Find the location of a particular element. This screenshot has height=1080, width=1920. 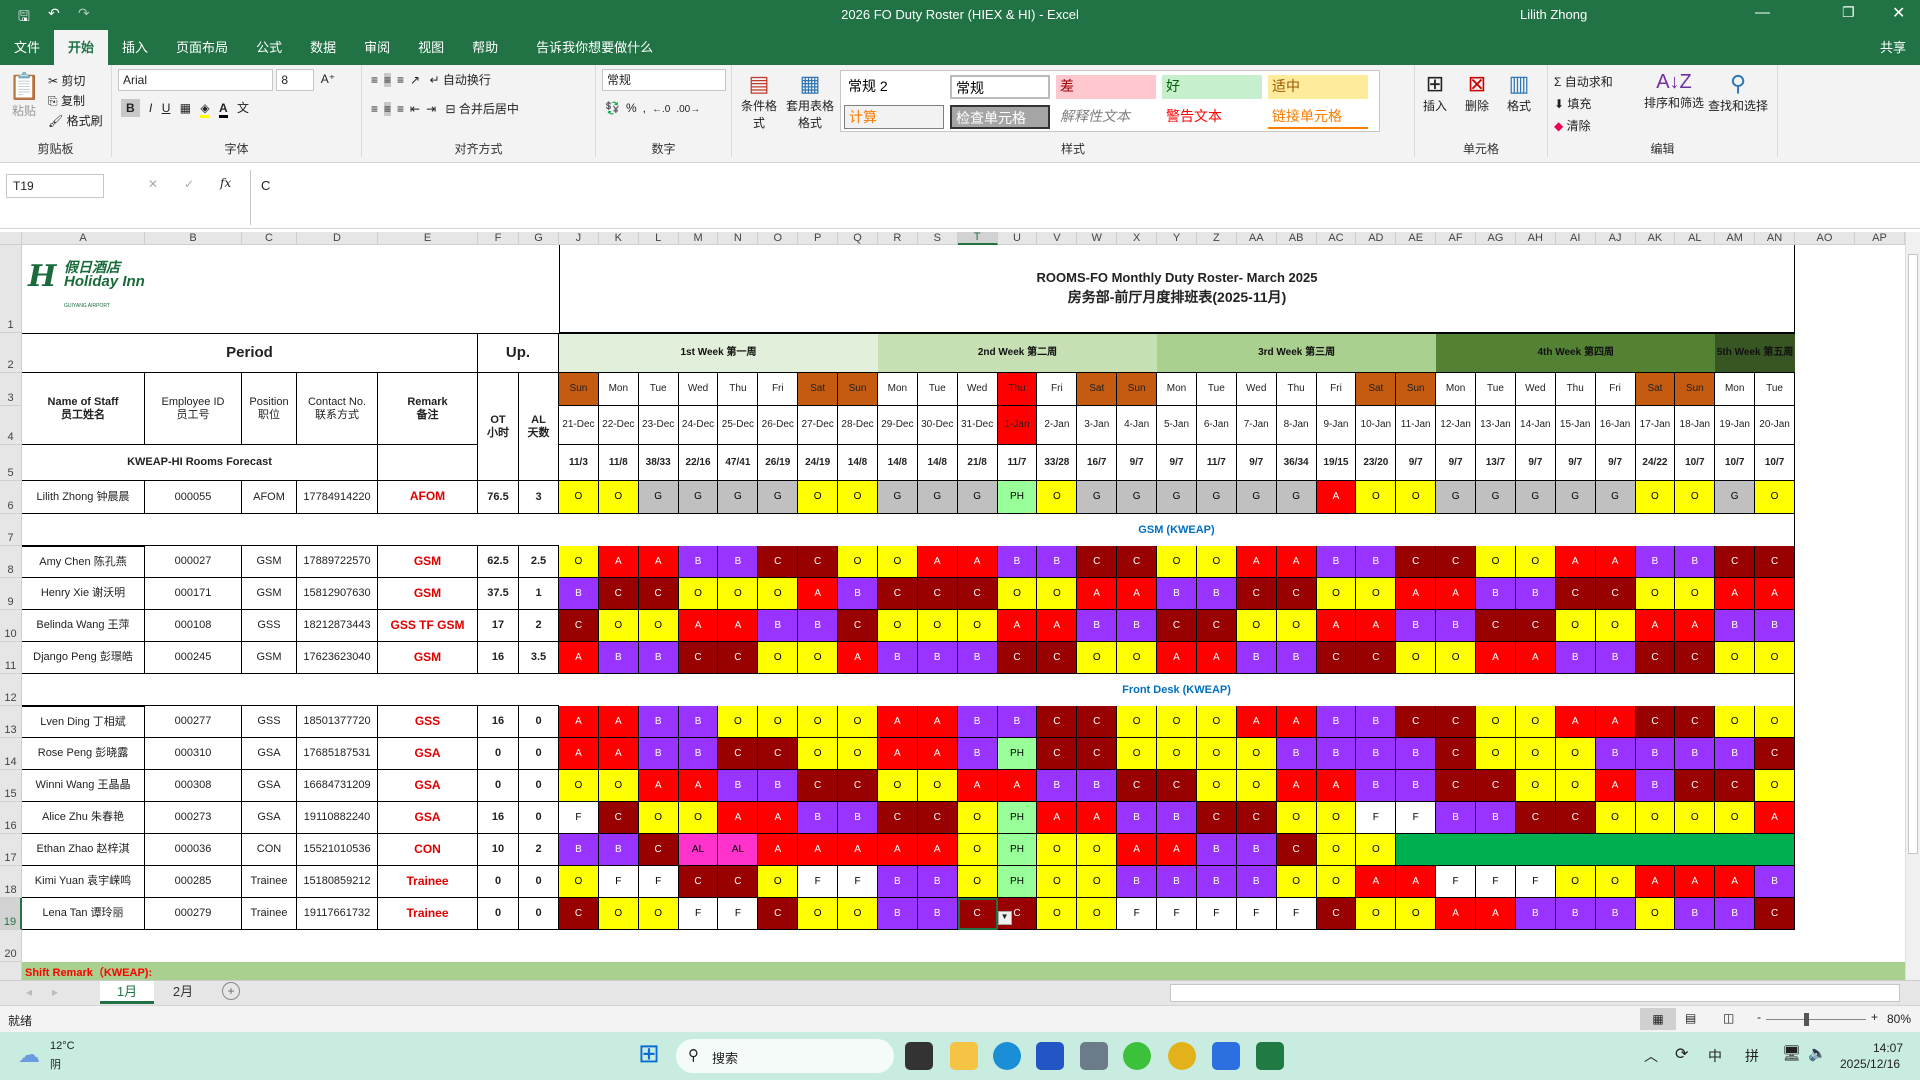

roster-cell: AL is located at coordinates (698, 850).